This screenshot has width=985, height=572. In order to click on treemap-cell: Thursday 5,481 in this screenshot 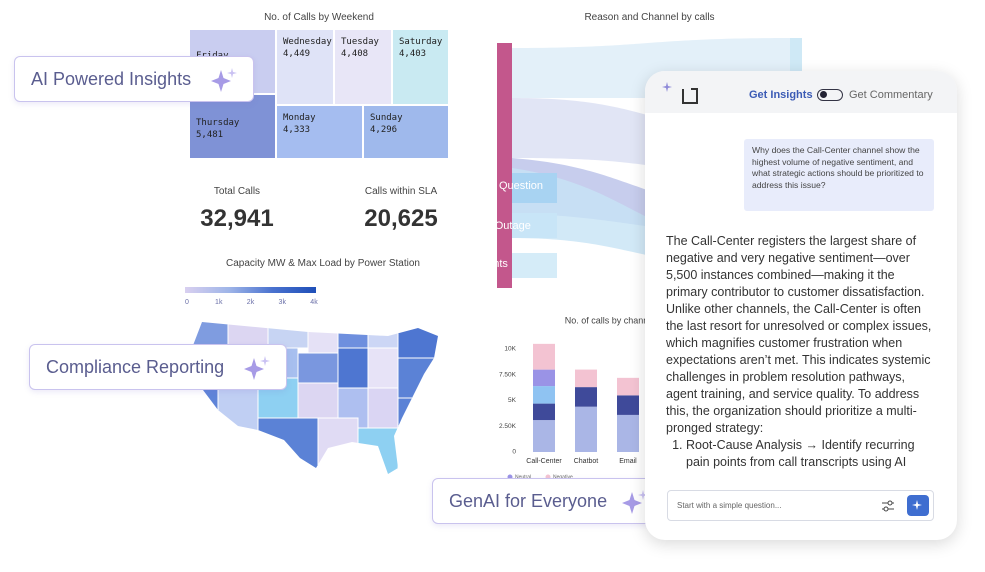, I will do `click(232, 126)`.